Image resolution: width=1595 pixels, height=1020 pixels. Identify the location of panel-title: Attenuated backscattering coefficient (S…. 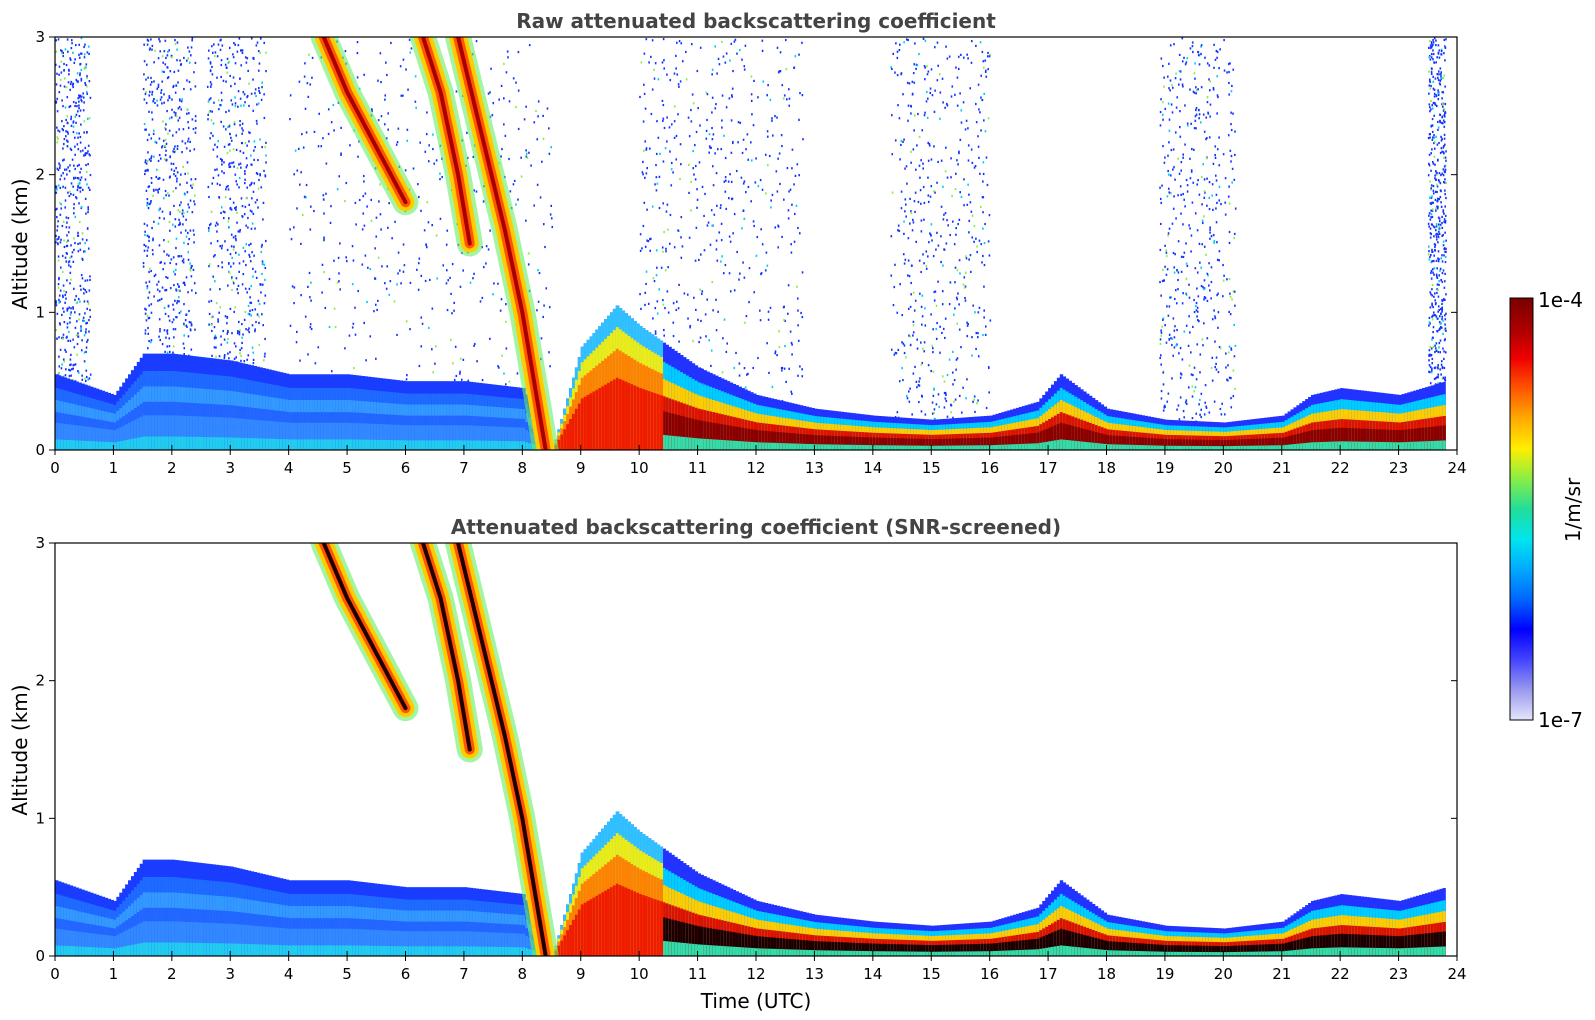
(756, 527).